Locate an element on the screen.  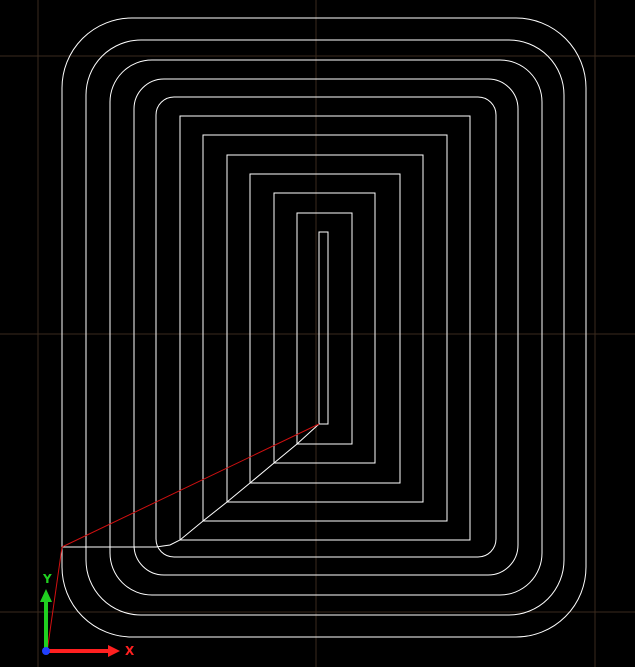
toolpath-links is located at coordinates (191, 485).